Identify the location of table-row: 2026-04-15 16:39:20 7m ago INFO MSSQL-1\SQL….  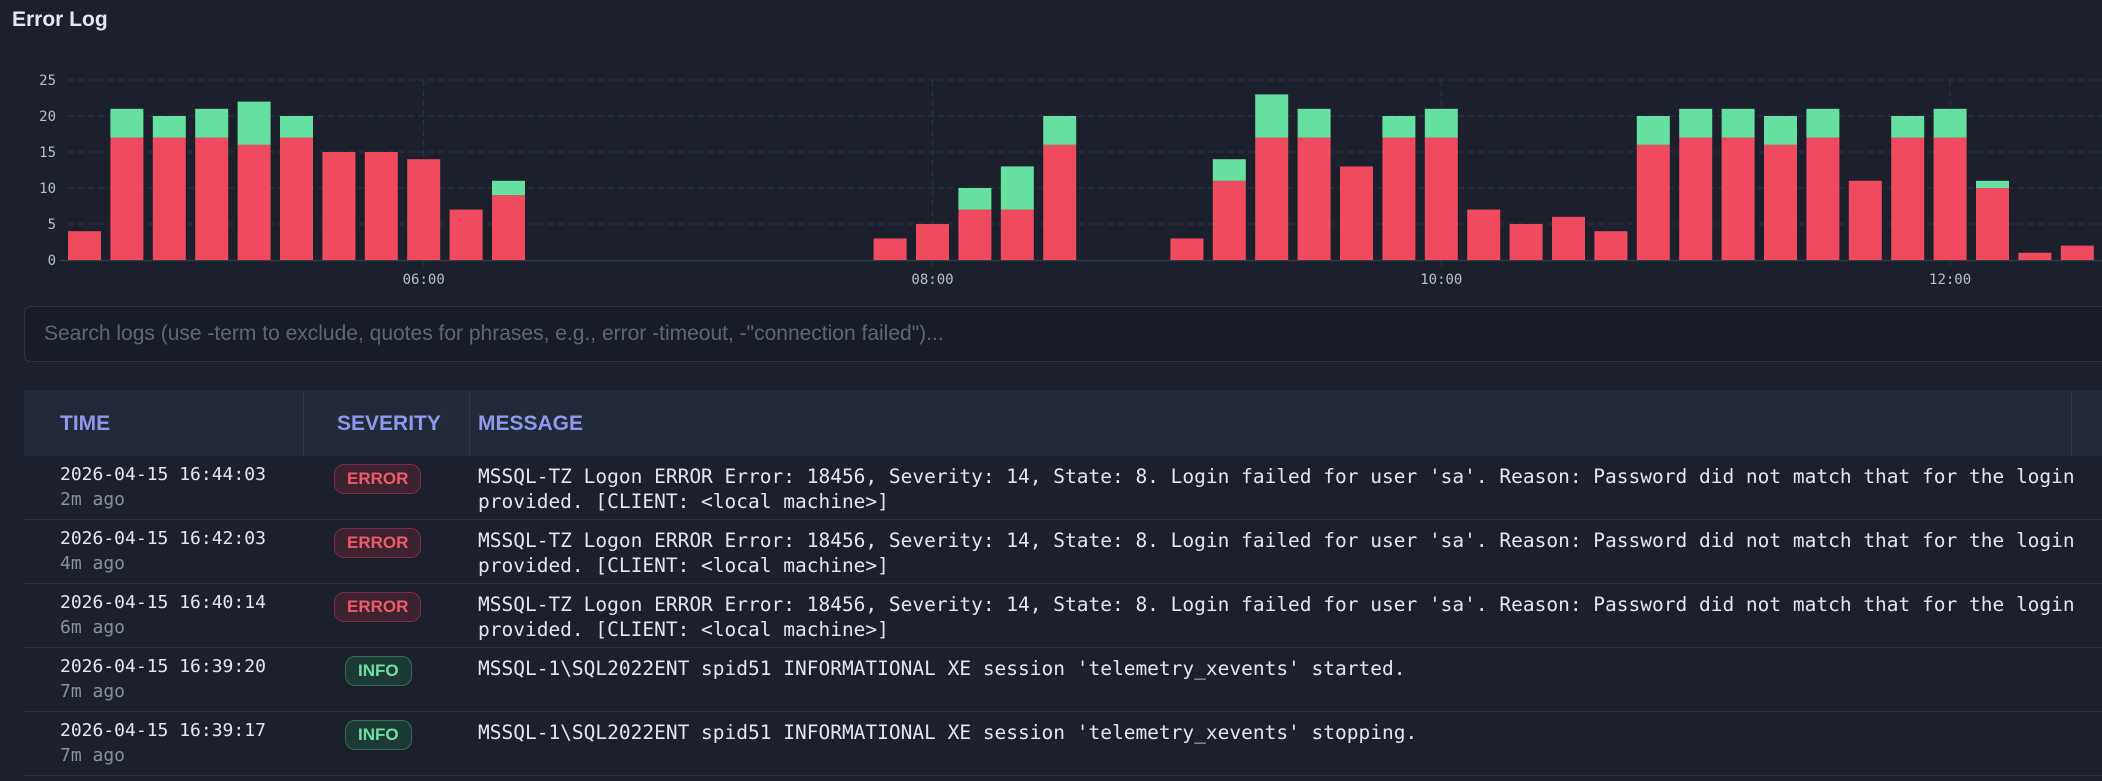
(1063, 680).